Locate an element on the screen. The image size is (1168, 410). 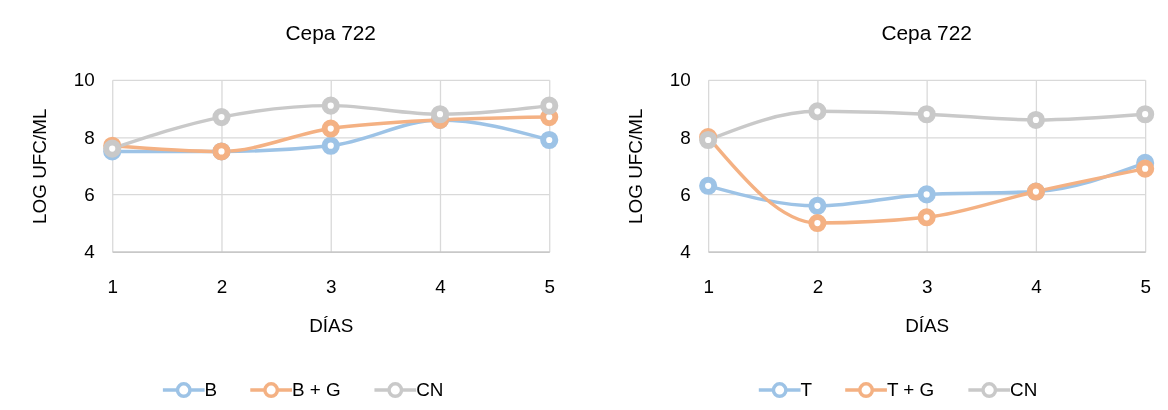
legend-label: B + G is located at coordinates (316, 390).